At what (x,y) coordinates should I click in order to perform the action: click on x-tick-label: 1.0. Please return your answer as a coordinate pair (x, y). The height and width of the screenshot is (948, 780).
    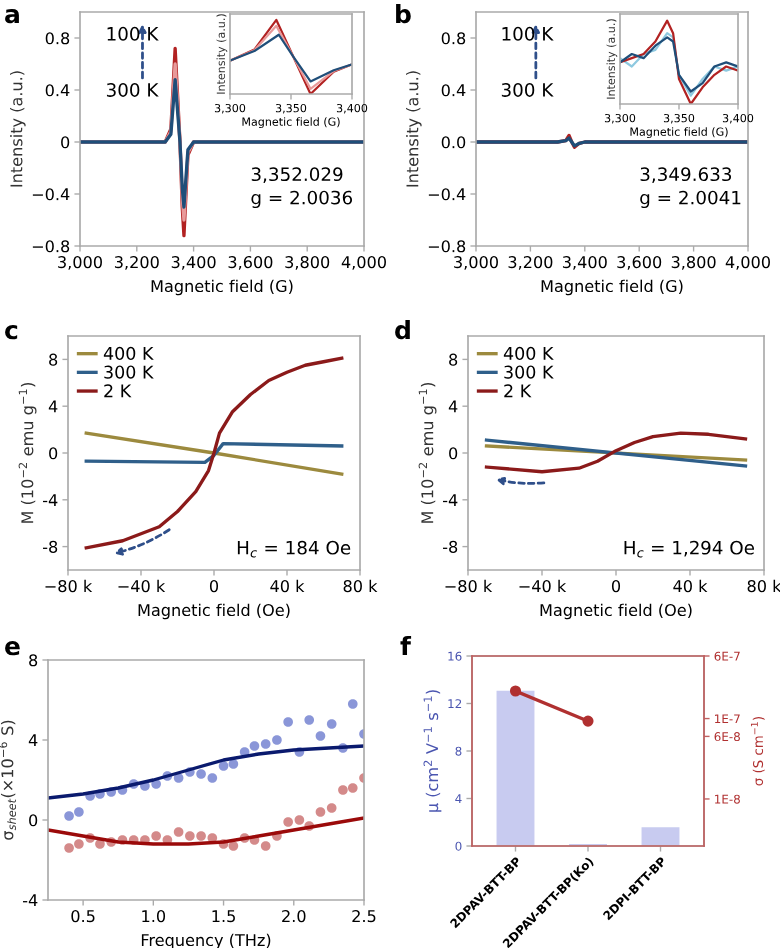
    Looking at the image, I should click on (154, 916).